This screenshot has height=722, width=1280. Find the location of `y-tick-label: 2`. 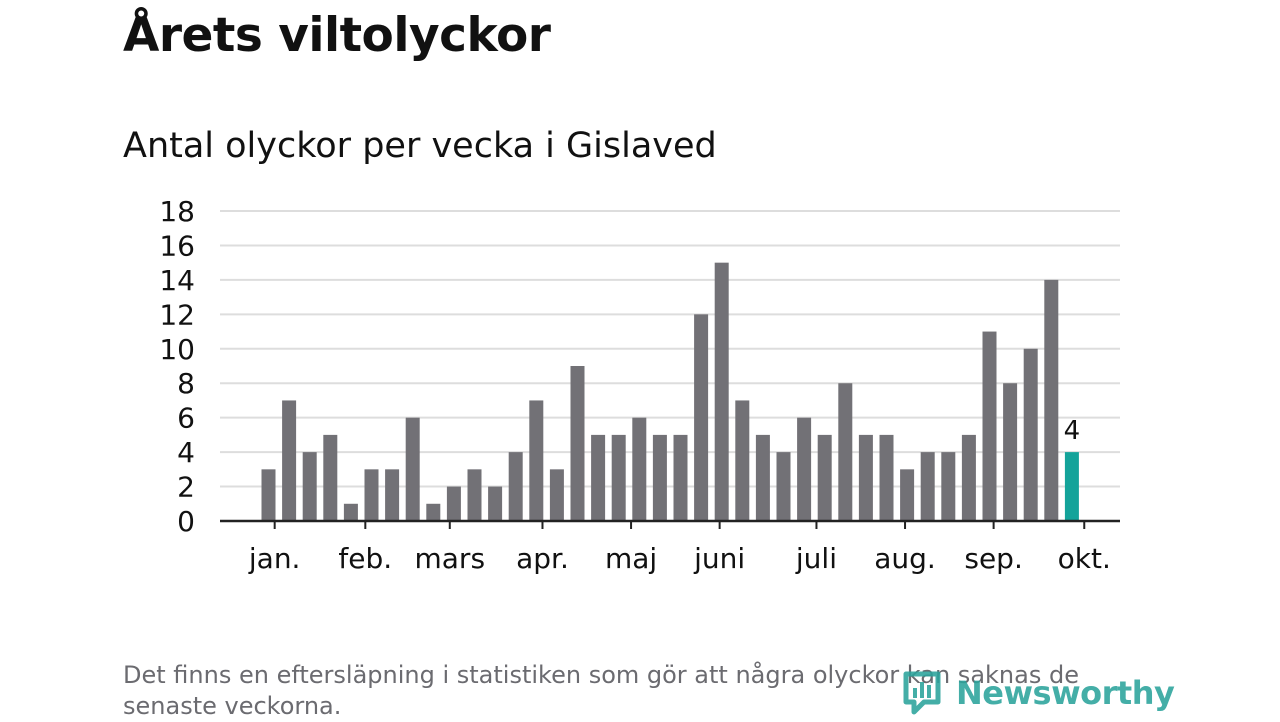

y-tick-label: 2 is located at coordinates (186, 487).